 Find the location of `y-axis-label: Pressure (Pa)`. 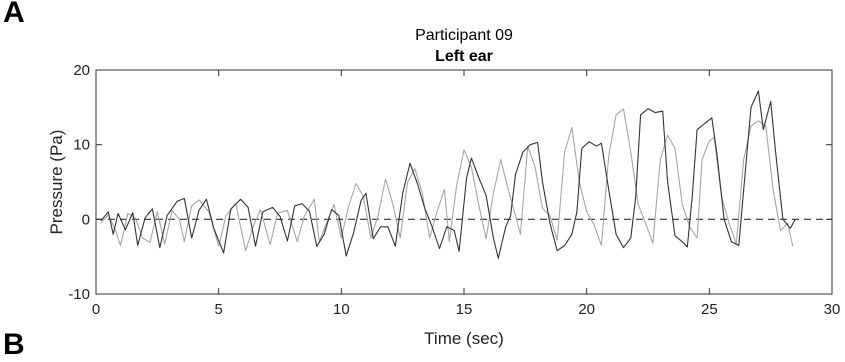

y-axis-label: Pressure (Pa) is located at coordinates (56, 182).